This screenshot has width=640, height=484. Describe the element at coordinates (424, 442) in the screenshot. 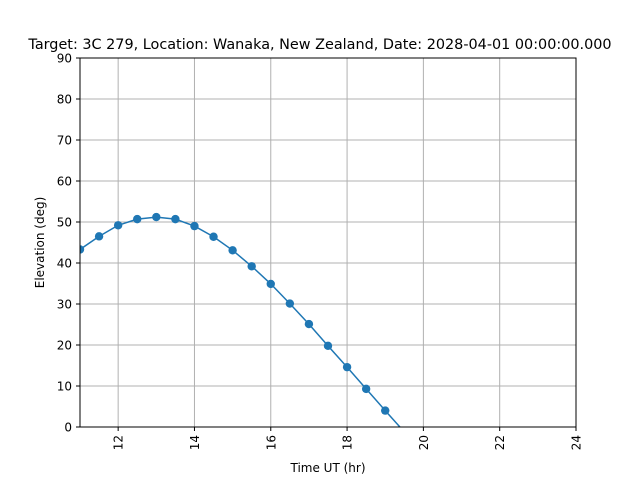

I see `x-tick-label: 20` at that location.